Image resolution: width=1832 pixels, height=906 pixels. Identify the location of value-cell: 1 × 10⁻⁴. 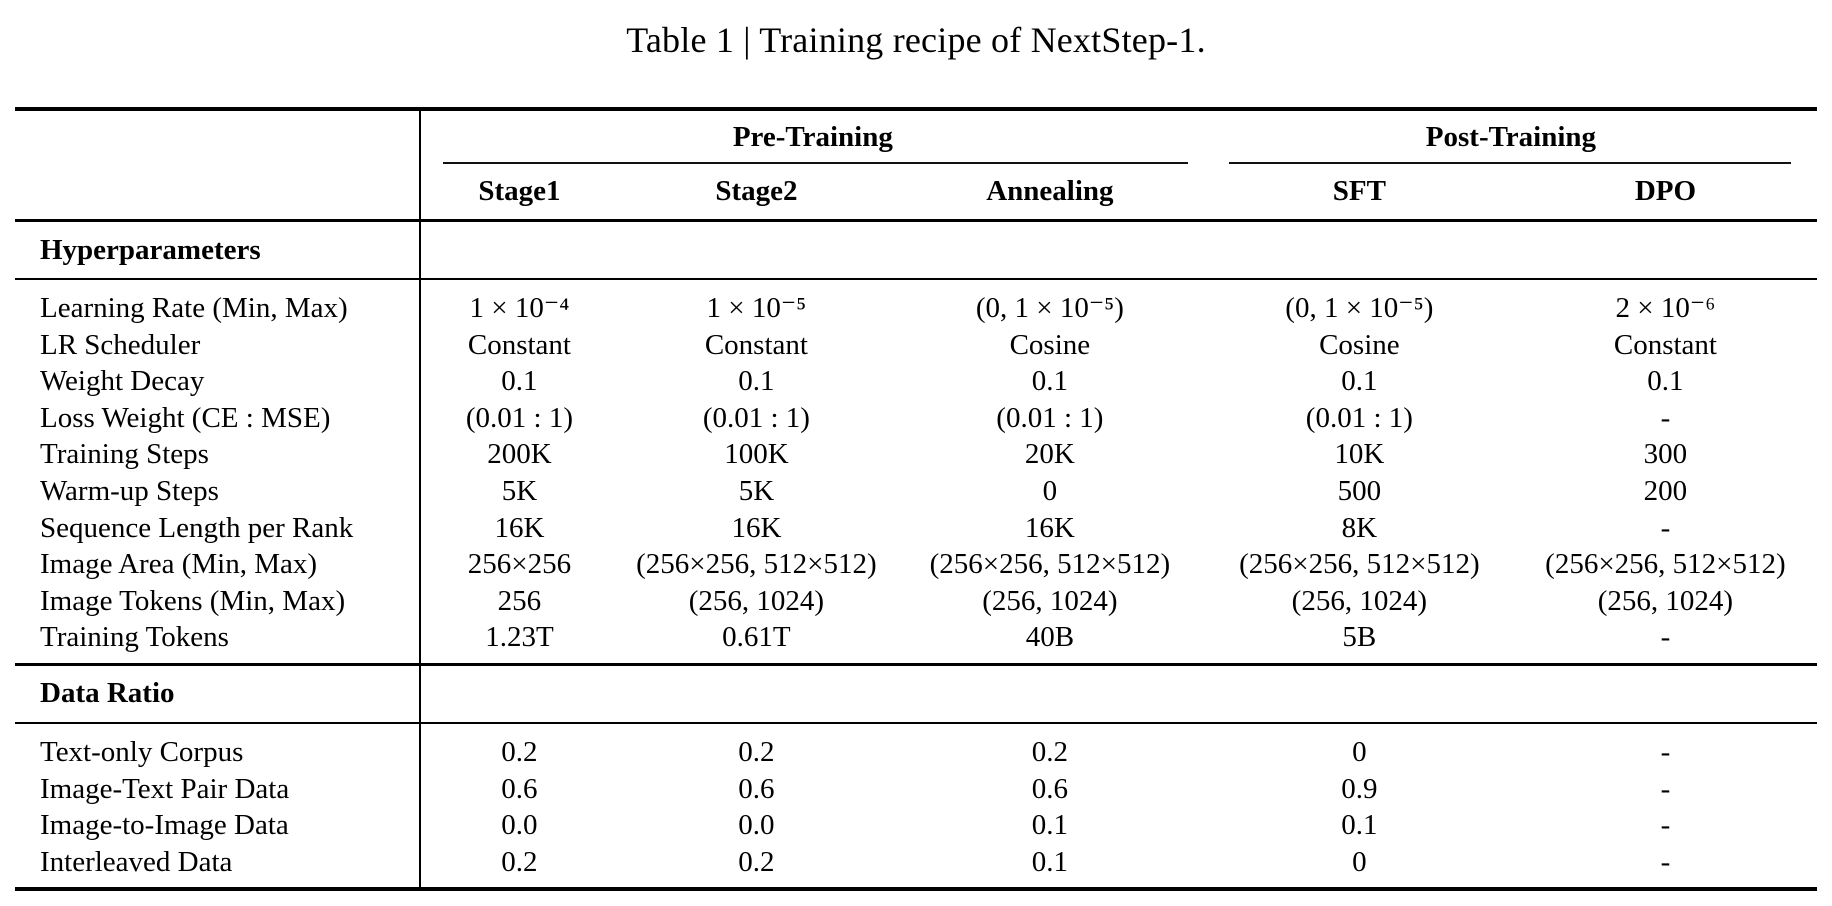
(519, 308).